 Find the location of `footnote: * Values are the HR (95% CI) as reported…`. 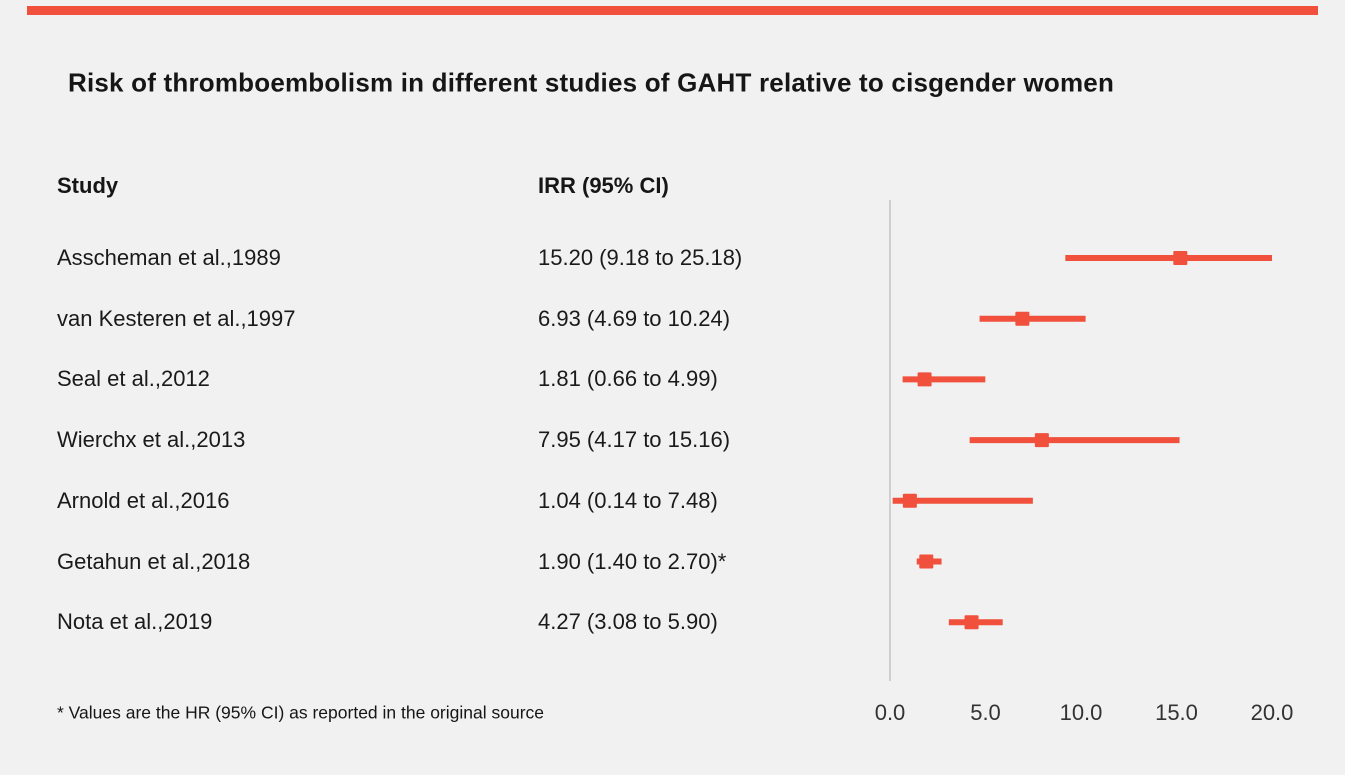

footnote: * Values are the HR (95% CI) as reported… is located at coordinates (301, 712).